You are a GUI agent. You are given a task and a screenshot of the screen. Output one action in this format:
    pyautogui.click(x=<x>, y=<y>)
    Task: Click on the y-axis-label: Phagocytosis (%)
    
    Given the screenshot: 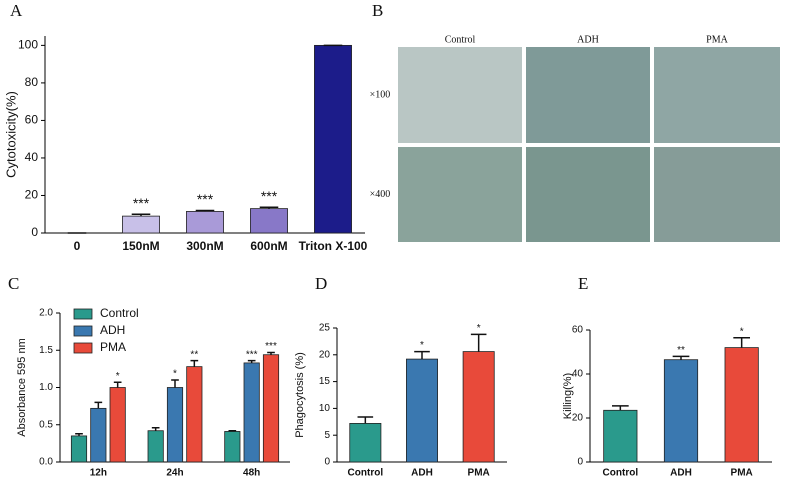 What is the action you would take?
    pyautogui.click(x=300, y=395)
    